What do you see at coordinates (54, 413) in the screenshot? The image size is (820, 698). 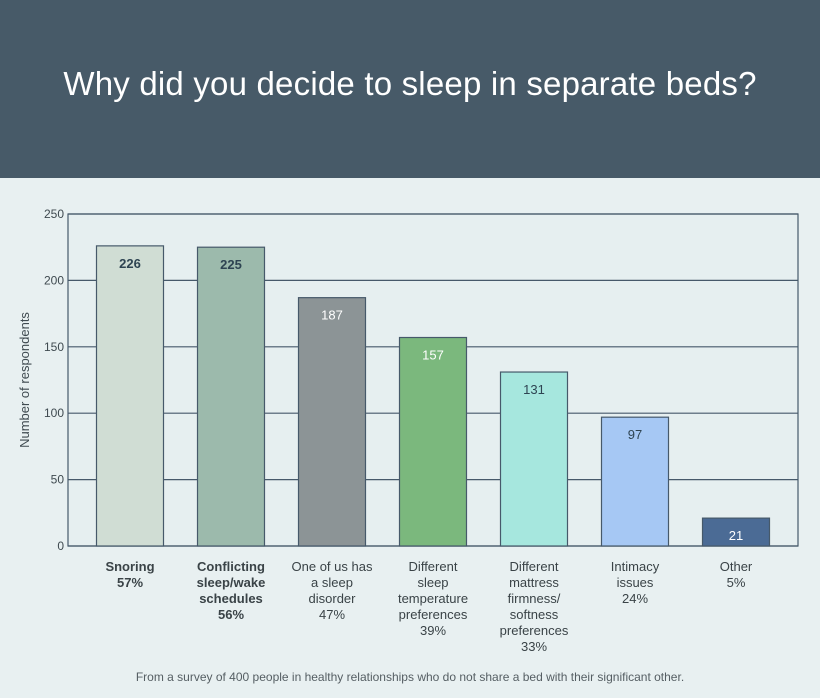 I see `y-tick-label: 100` at bounding box center [54, 413].